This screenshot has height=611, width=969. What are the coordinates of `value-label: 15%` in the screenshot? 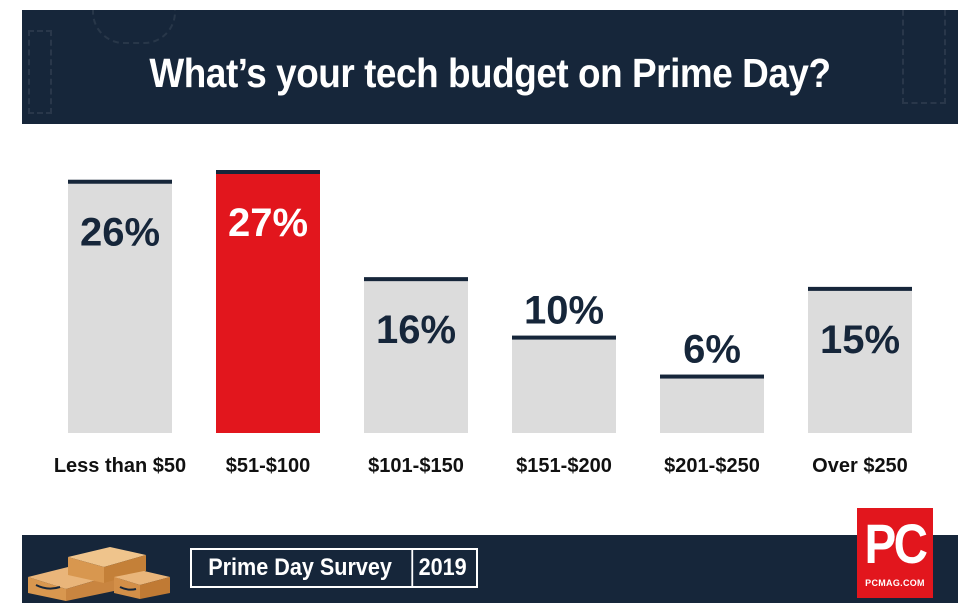 It's located at (860, 340).